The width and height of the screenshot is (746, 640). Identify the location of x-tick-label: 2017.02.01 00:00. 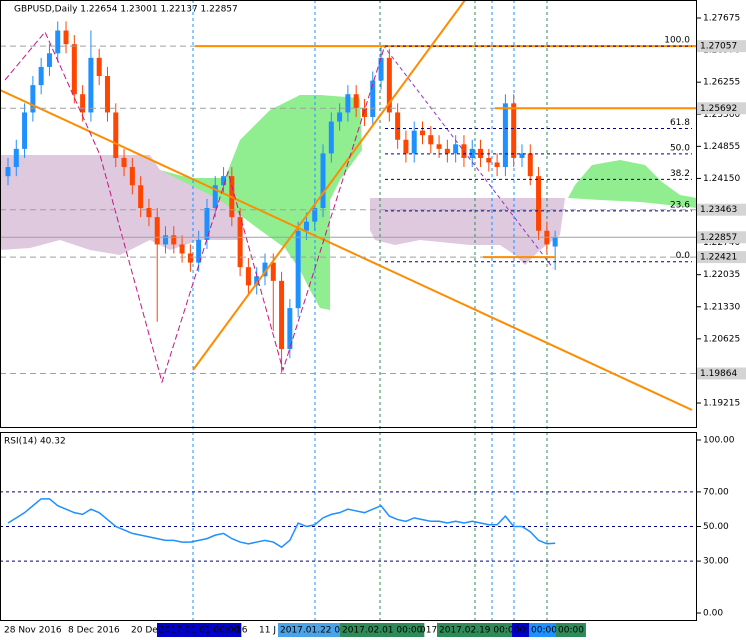
(382, 631).